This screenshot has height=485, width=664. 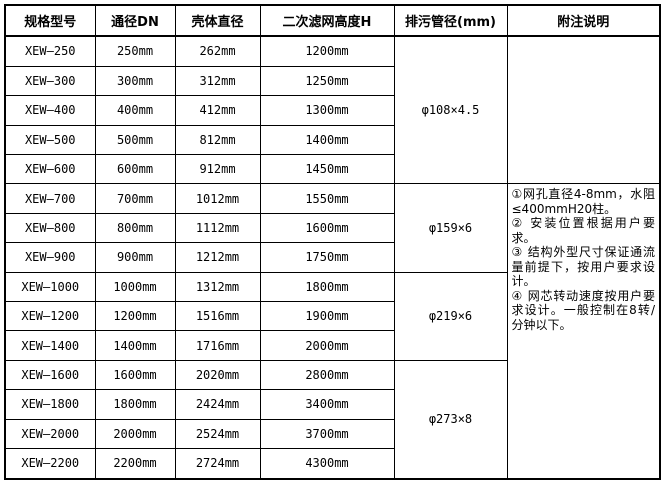 What do you see at coordinates (135, 463) in the screenshot?
I see `dn-cell: 2200mm` at bounding box center [135, 463].